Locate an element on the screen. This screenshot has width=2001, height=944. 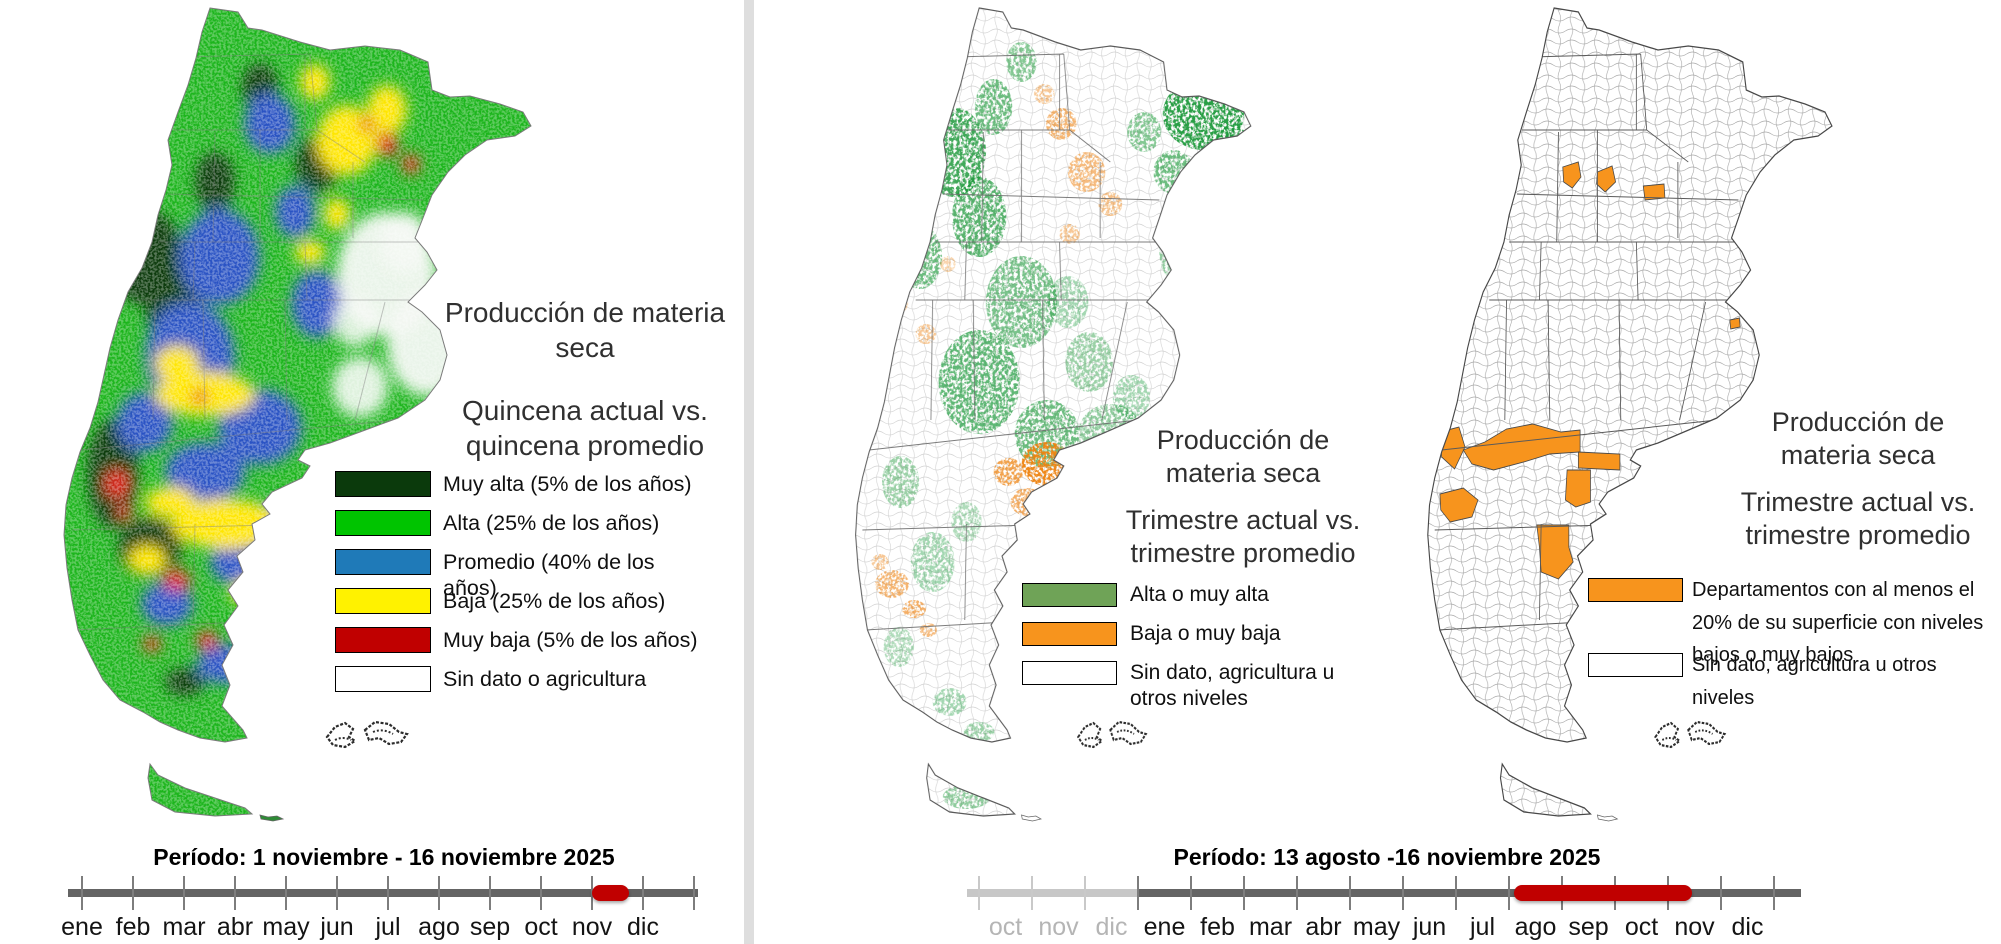
right-period-label: Período: 13 agosto -16 noviembre 2025 is located at coordinates (1387, 857).